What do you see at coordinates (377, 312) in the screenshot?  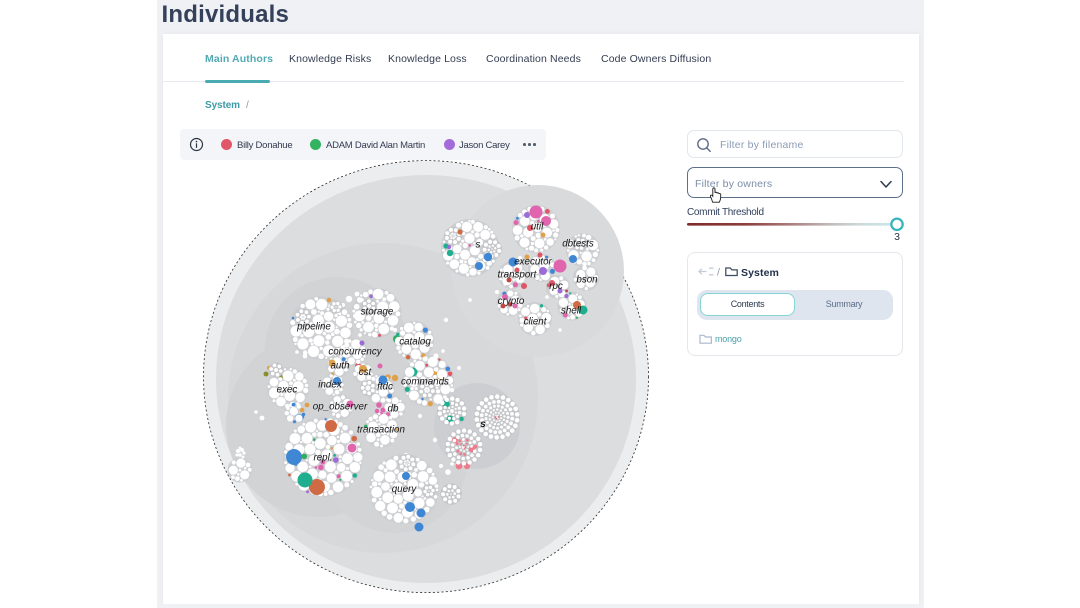 I see `svg-text: storage` at bounding box center [377, 312].